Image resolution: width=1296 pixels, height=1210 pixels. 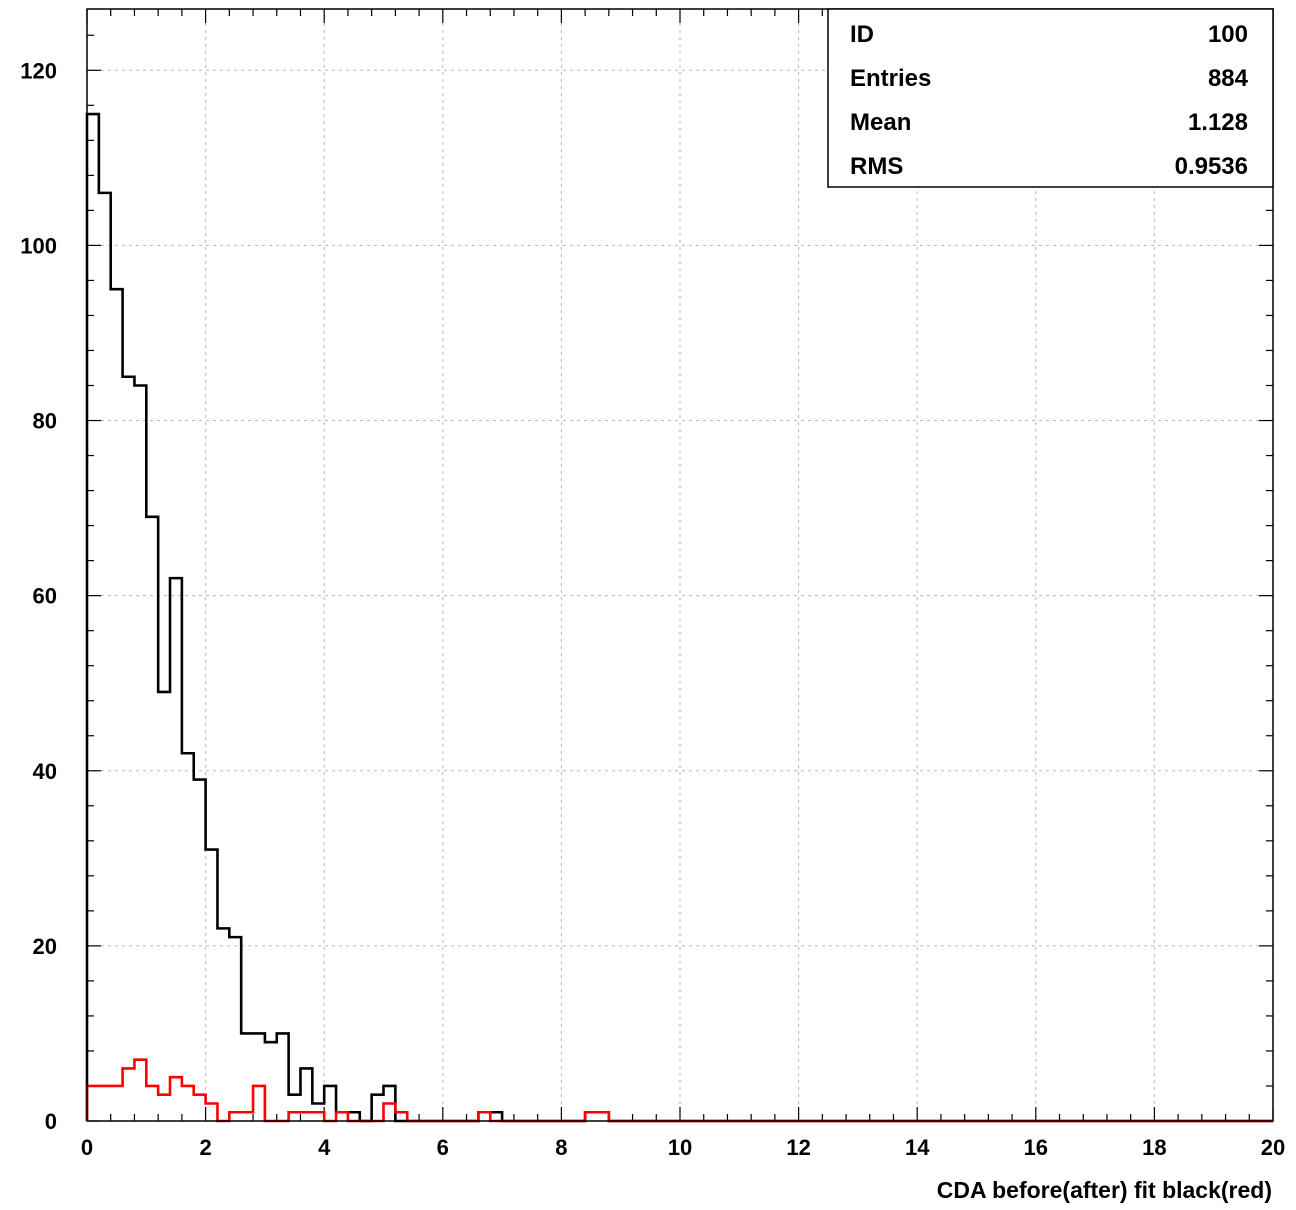 I want to click on y-tick-label: 120, so click(x=38, y=70).